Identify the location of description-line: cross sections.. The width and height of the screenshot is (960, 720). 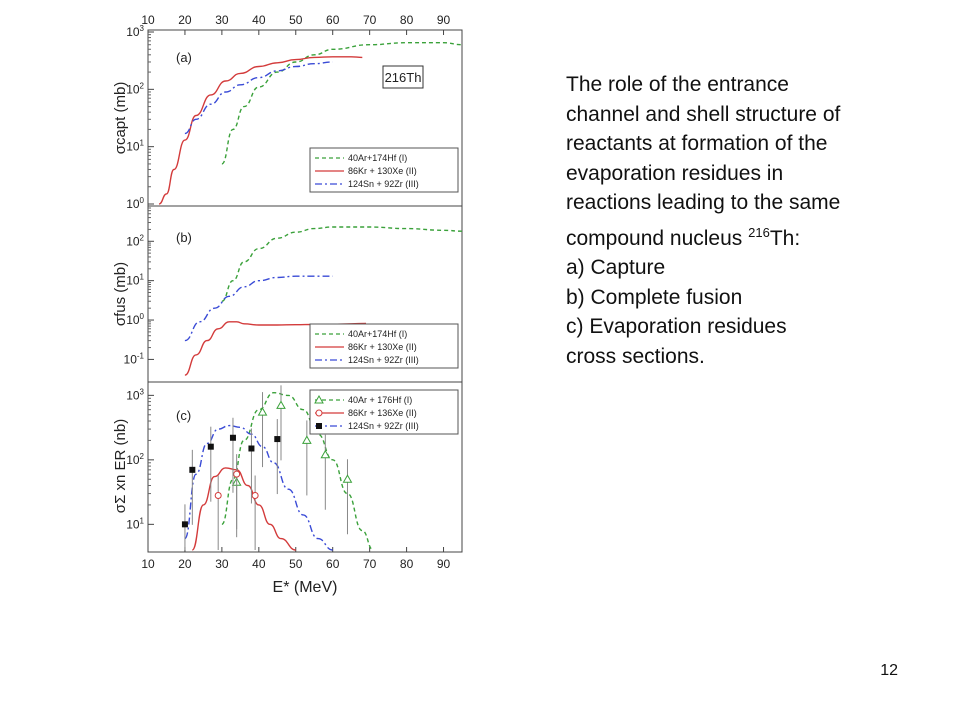
(635, 356).